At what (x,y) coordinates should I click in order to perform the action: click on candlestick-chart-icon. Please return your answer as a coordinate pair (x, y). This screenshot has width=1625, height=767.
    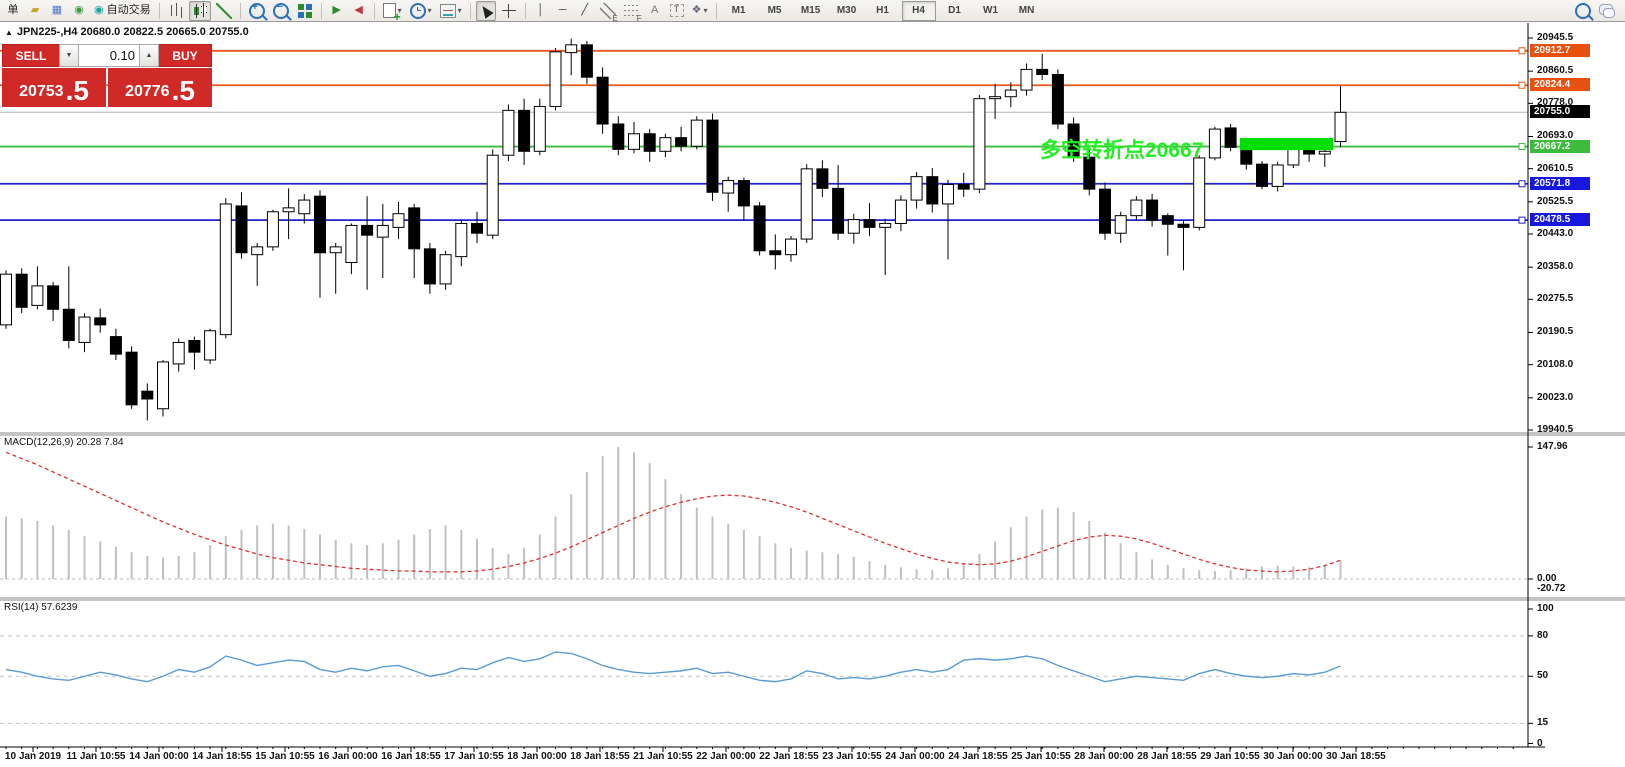
    Looking at the image, I should click on (199, 10).